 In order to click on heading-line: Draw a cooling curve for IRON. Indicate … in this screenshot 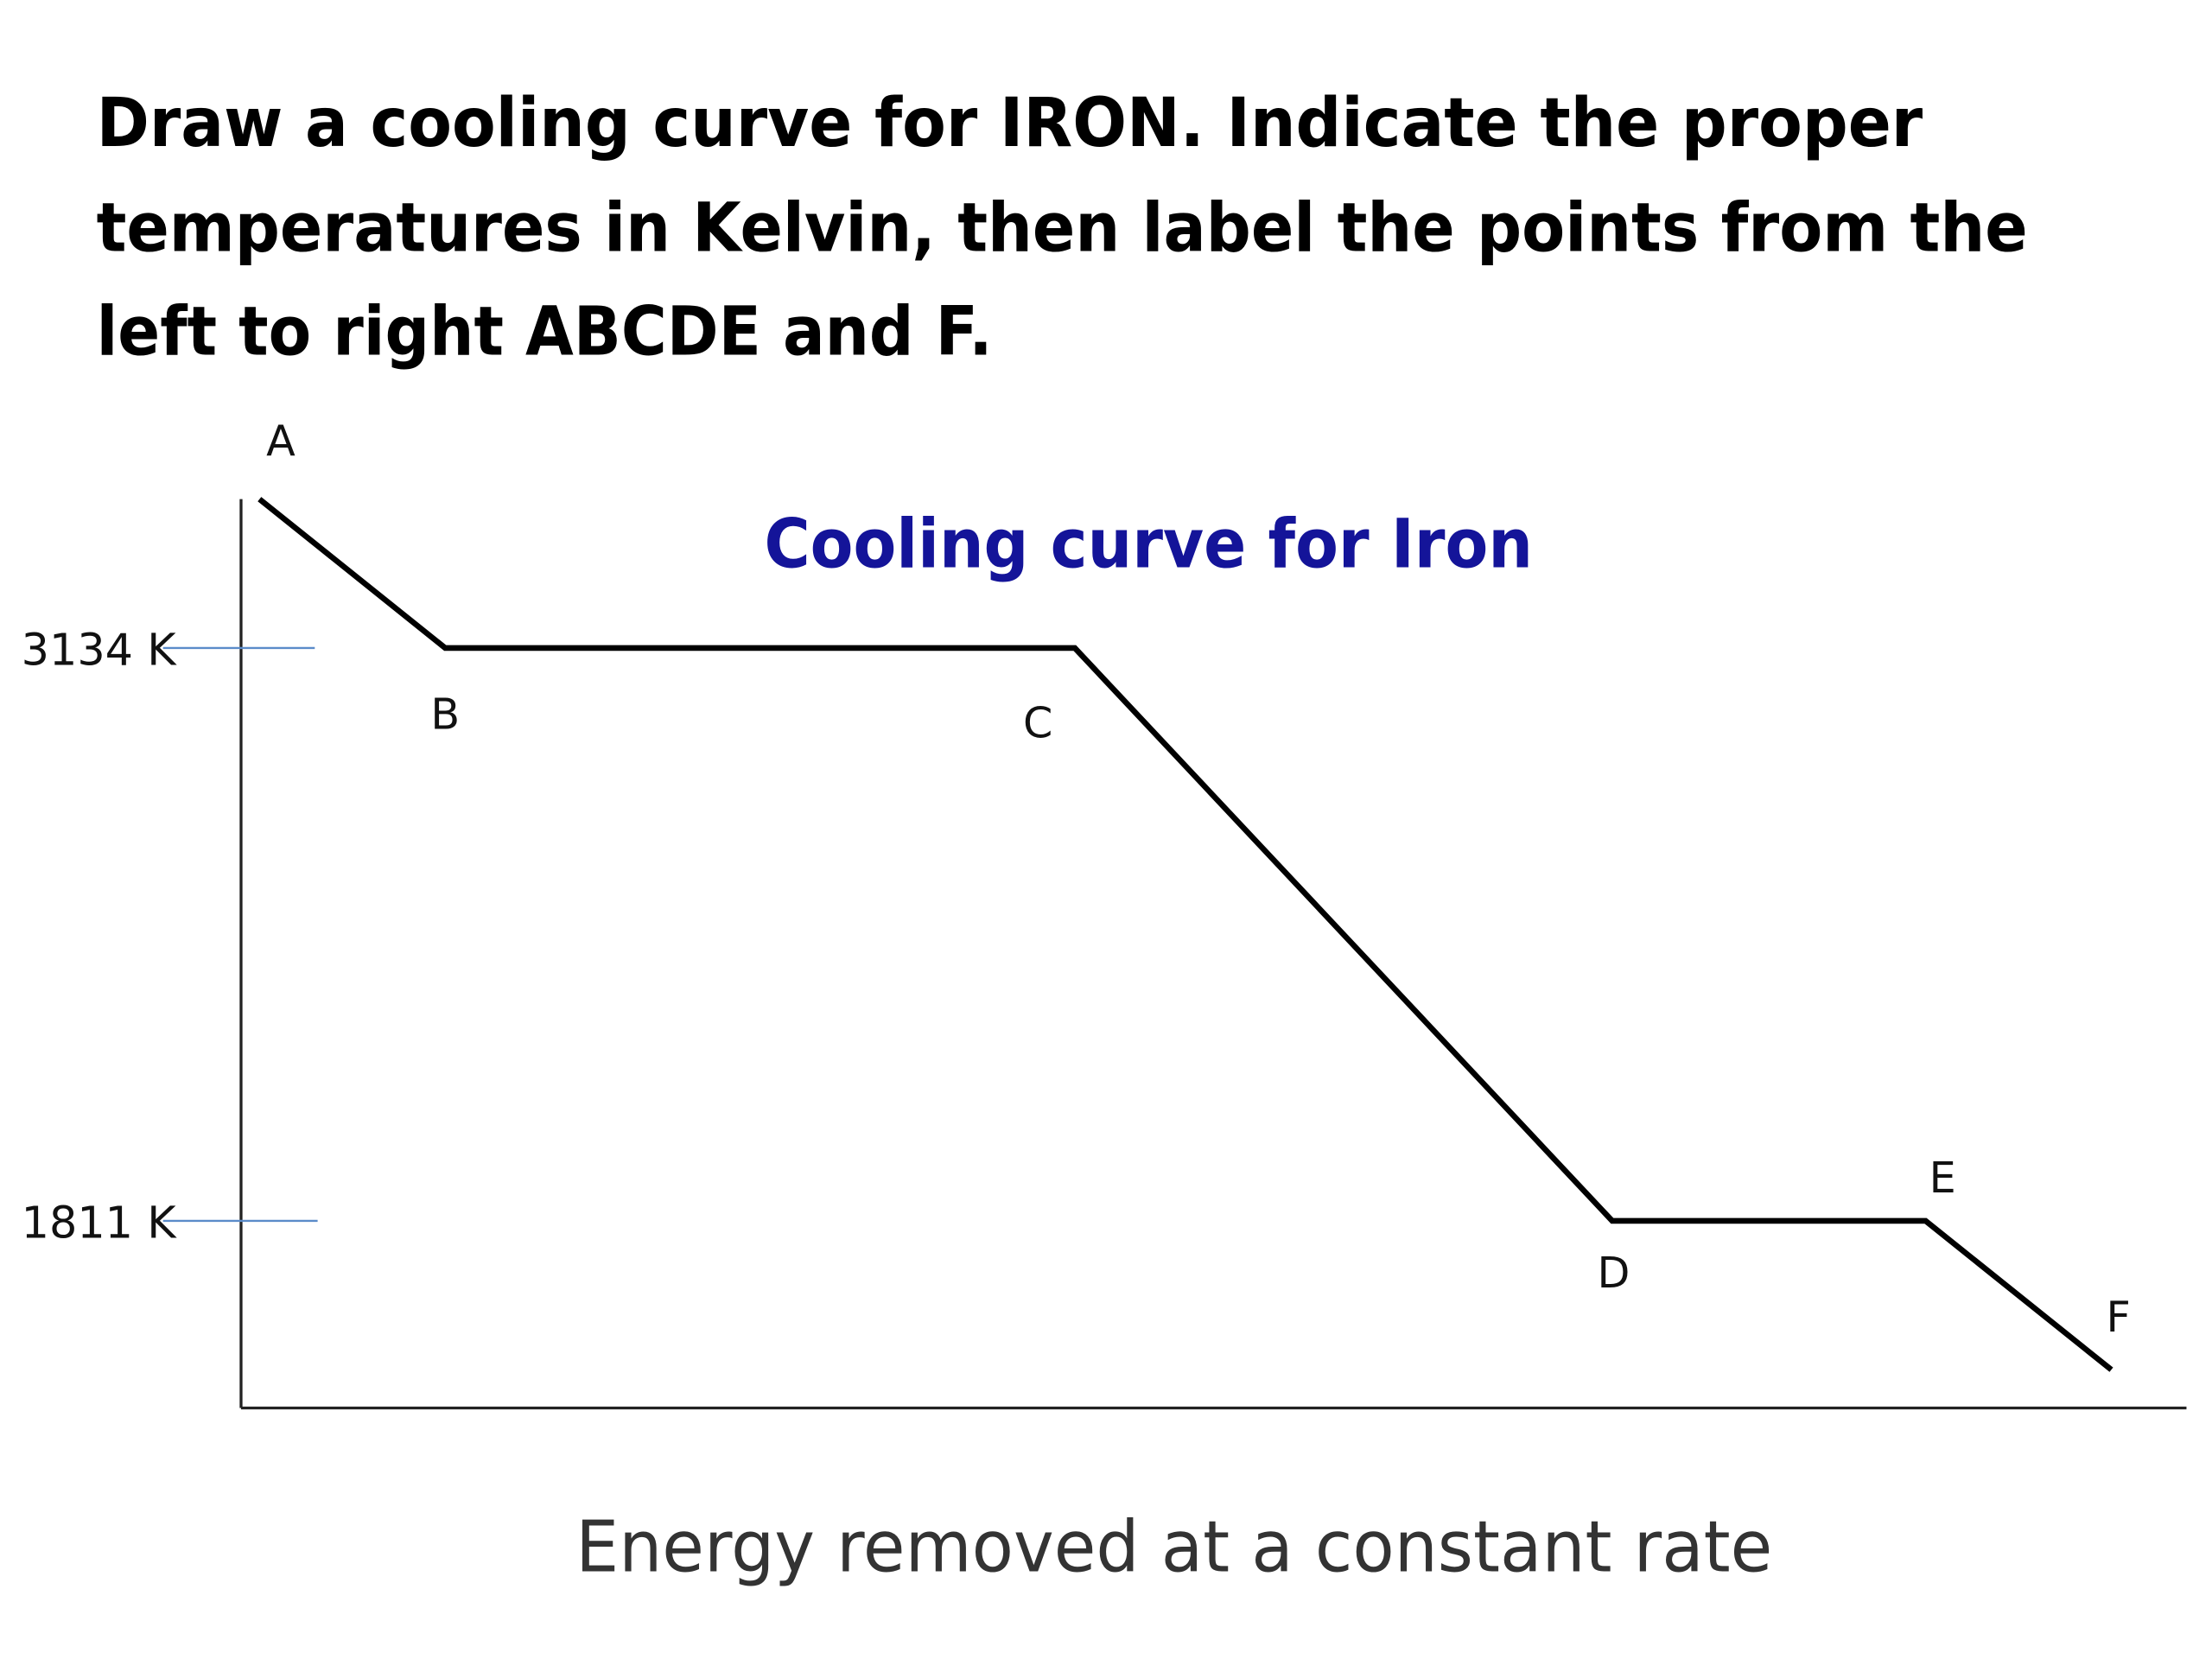, I will do `click(1010, 123)`.